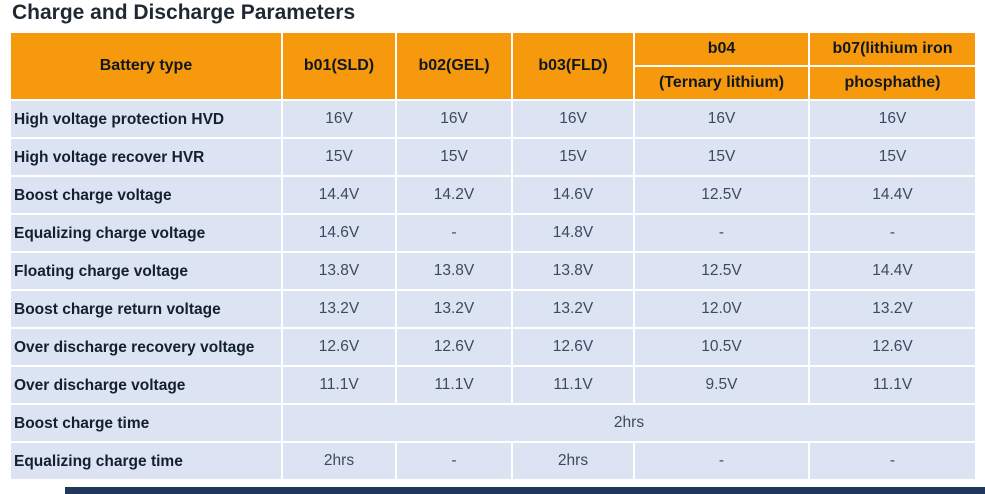 Image resolution: width=985 pixels, height=494 pixels. What do you see at coordinates (454, 66) in the screenshot?
I see `header-b02: b02(GEL)` at bounding box center [454, 66].